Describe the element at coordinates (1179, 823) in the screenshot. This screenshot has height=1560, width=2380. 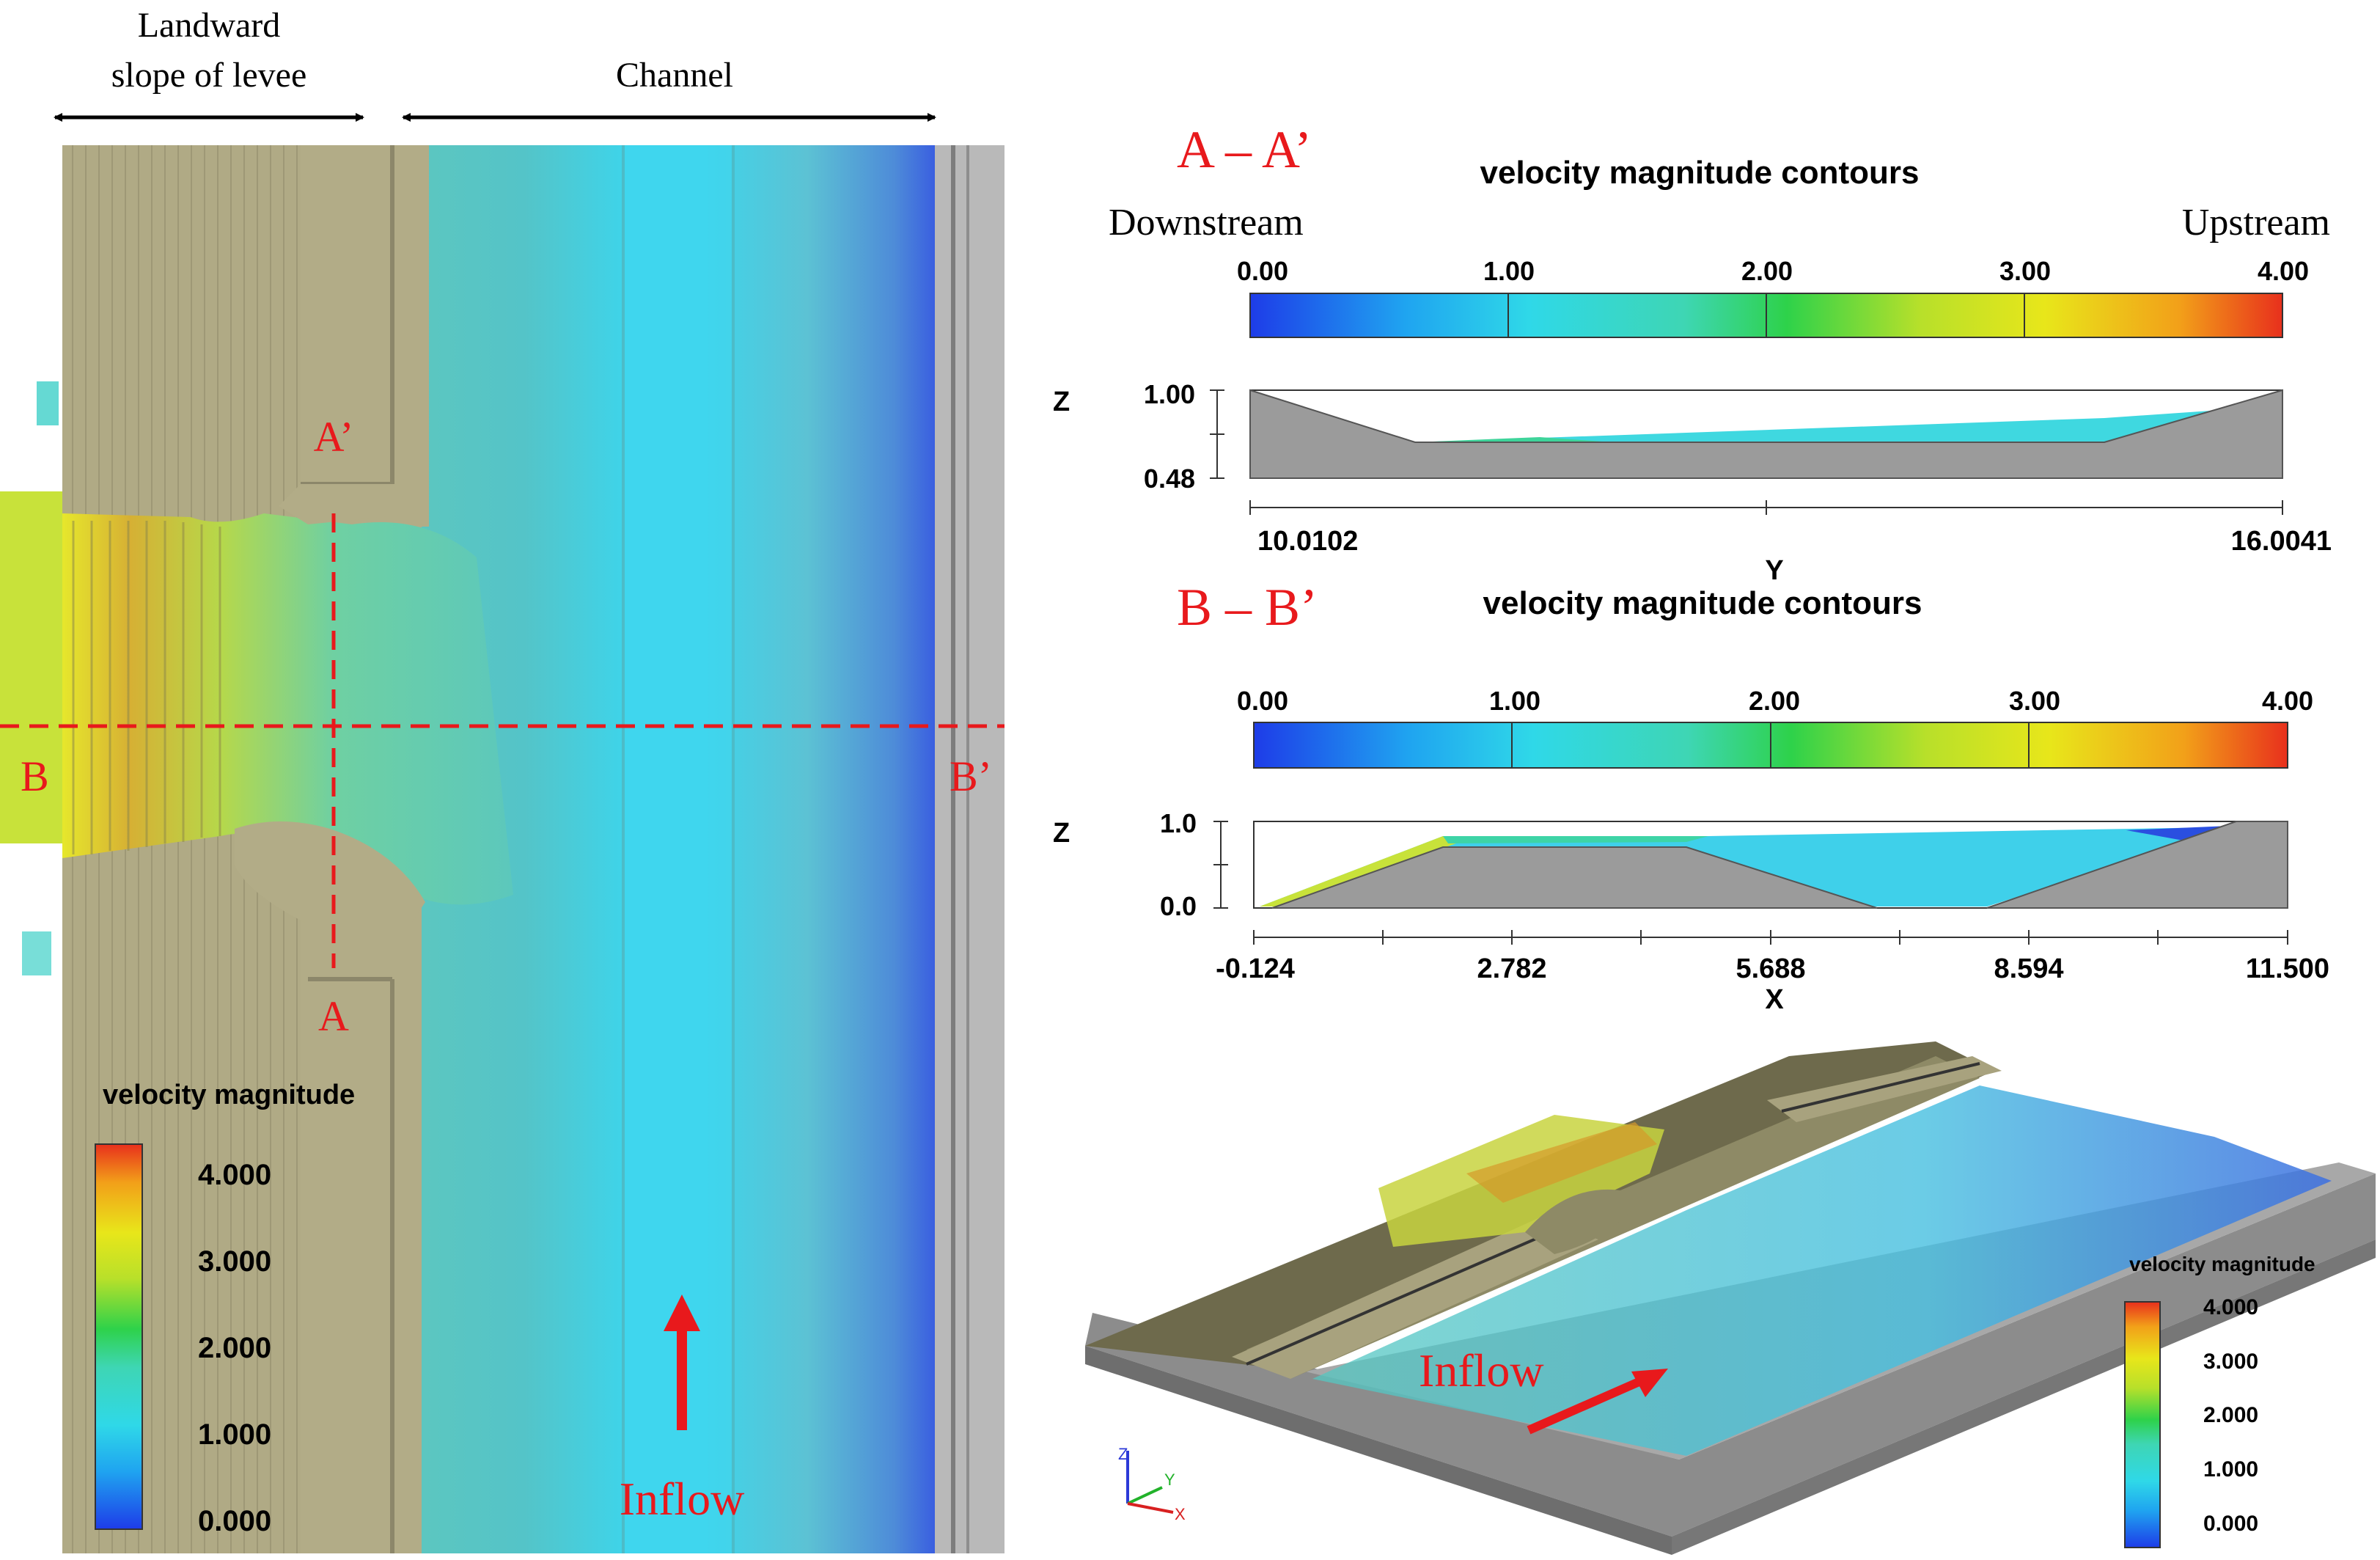
I see `section-bb-z-tick-top: 1.0` at that location.